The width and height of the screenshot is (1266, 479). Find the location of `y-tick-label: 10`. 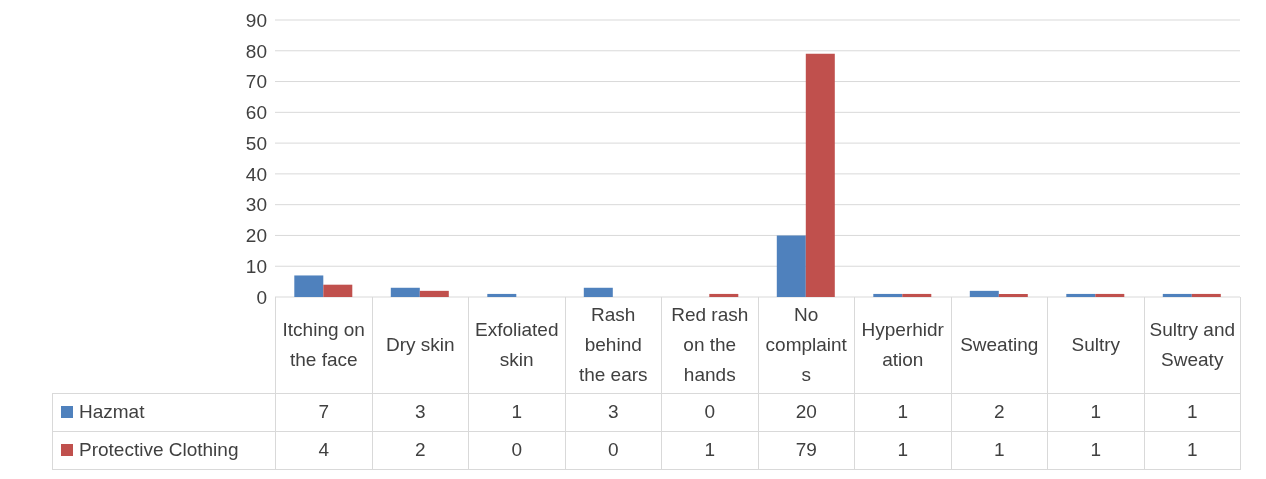

y-tick-label: 10 is located at coordinates (256, 266).